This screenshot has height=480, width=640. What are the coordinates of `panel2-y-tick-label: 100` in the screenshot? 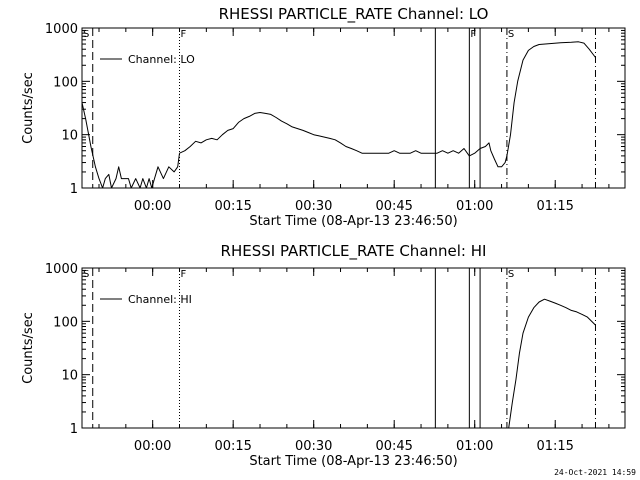 It's located at (65, 322).